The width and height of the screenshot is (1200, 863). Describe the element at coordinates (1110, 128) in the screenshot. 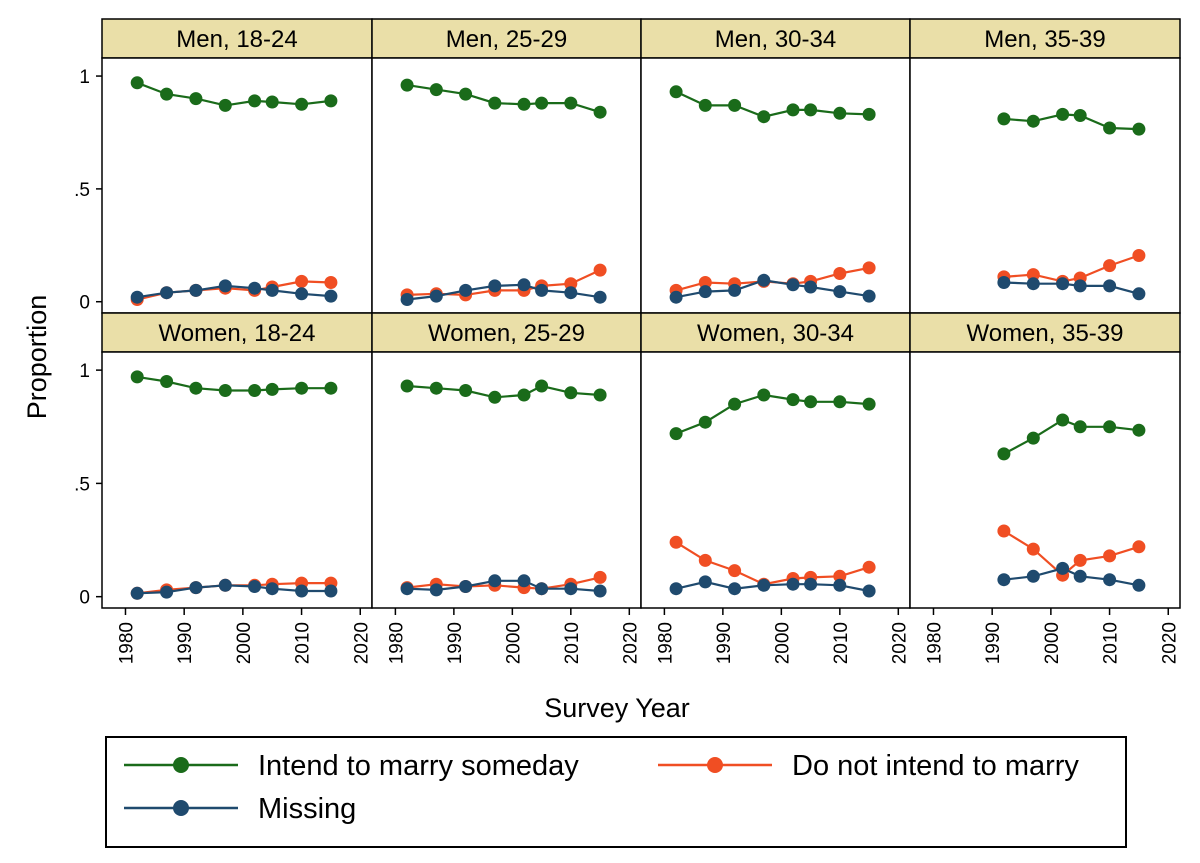

I see `panel-men-35-39-intend-point-2010` at that location.